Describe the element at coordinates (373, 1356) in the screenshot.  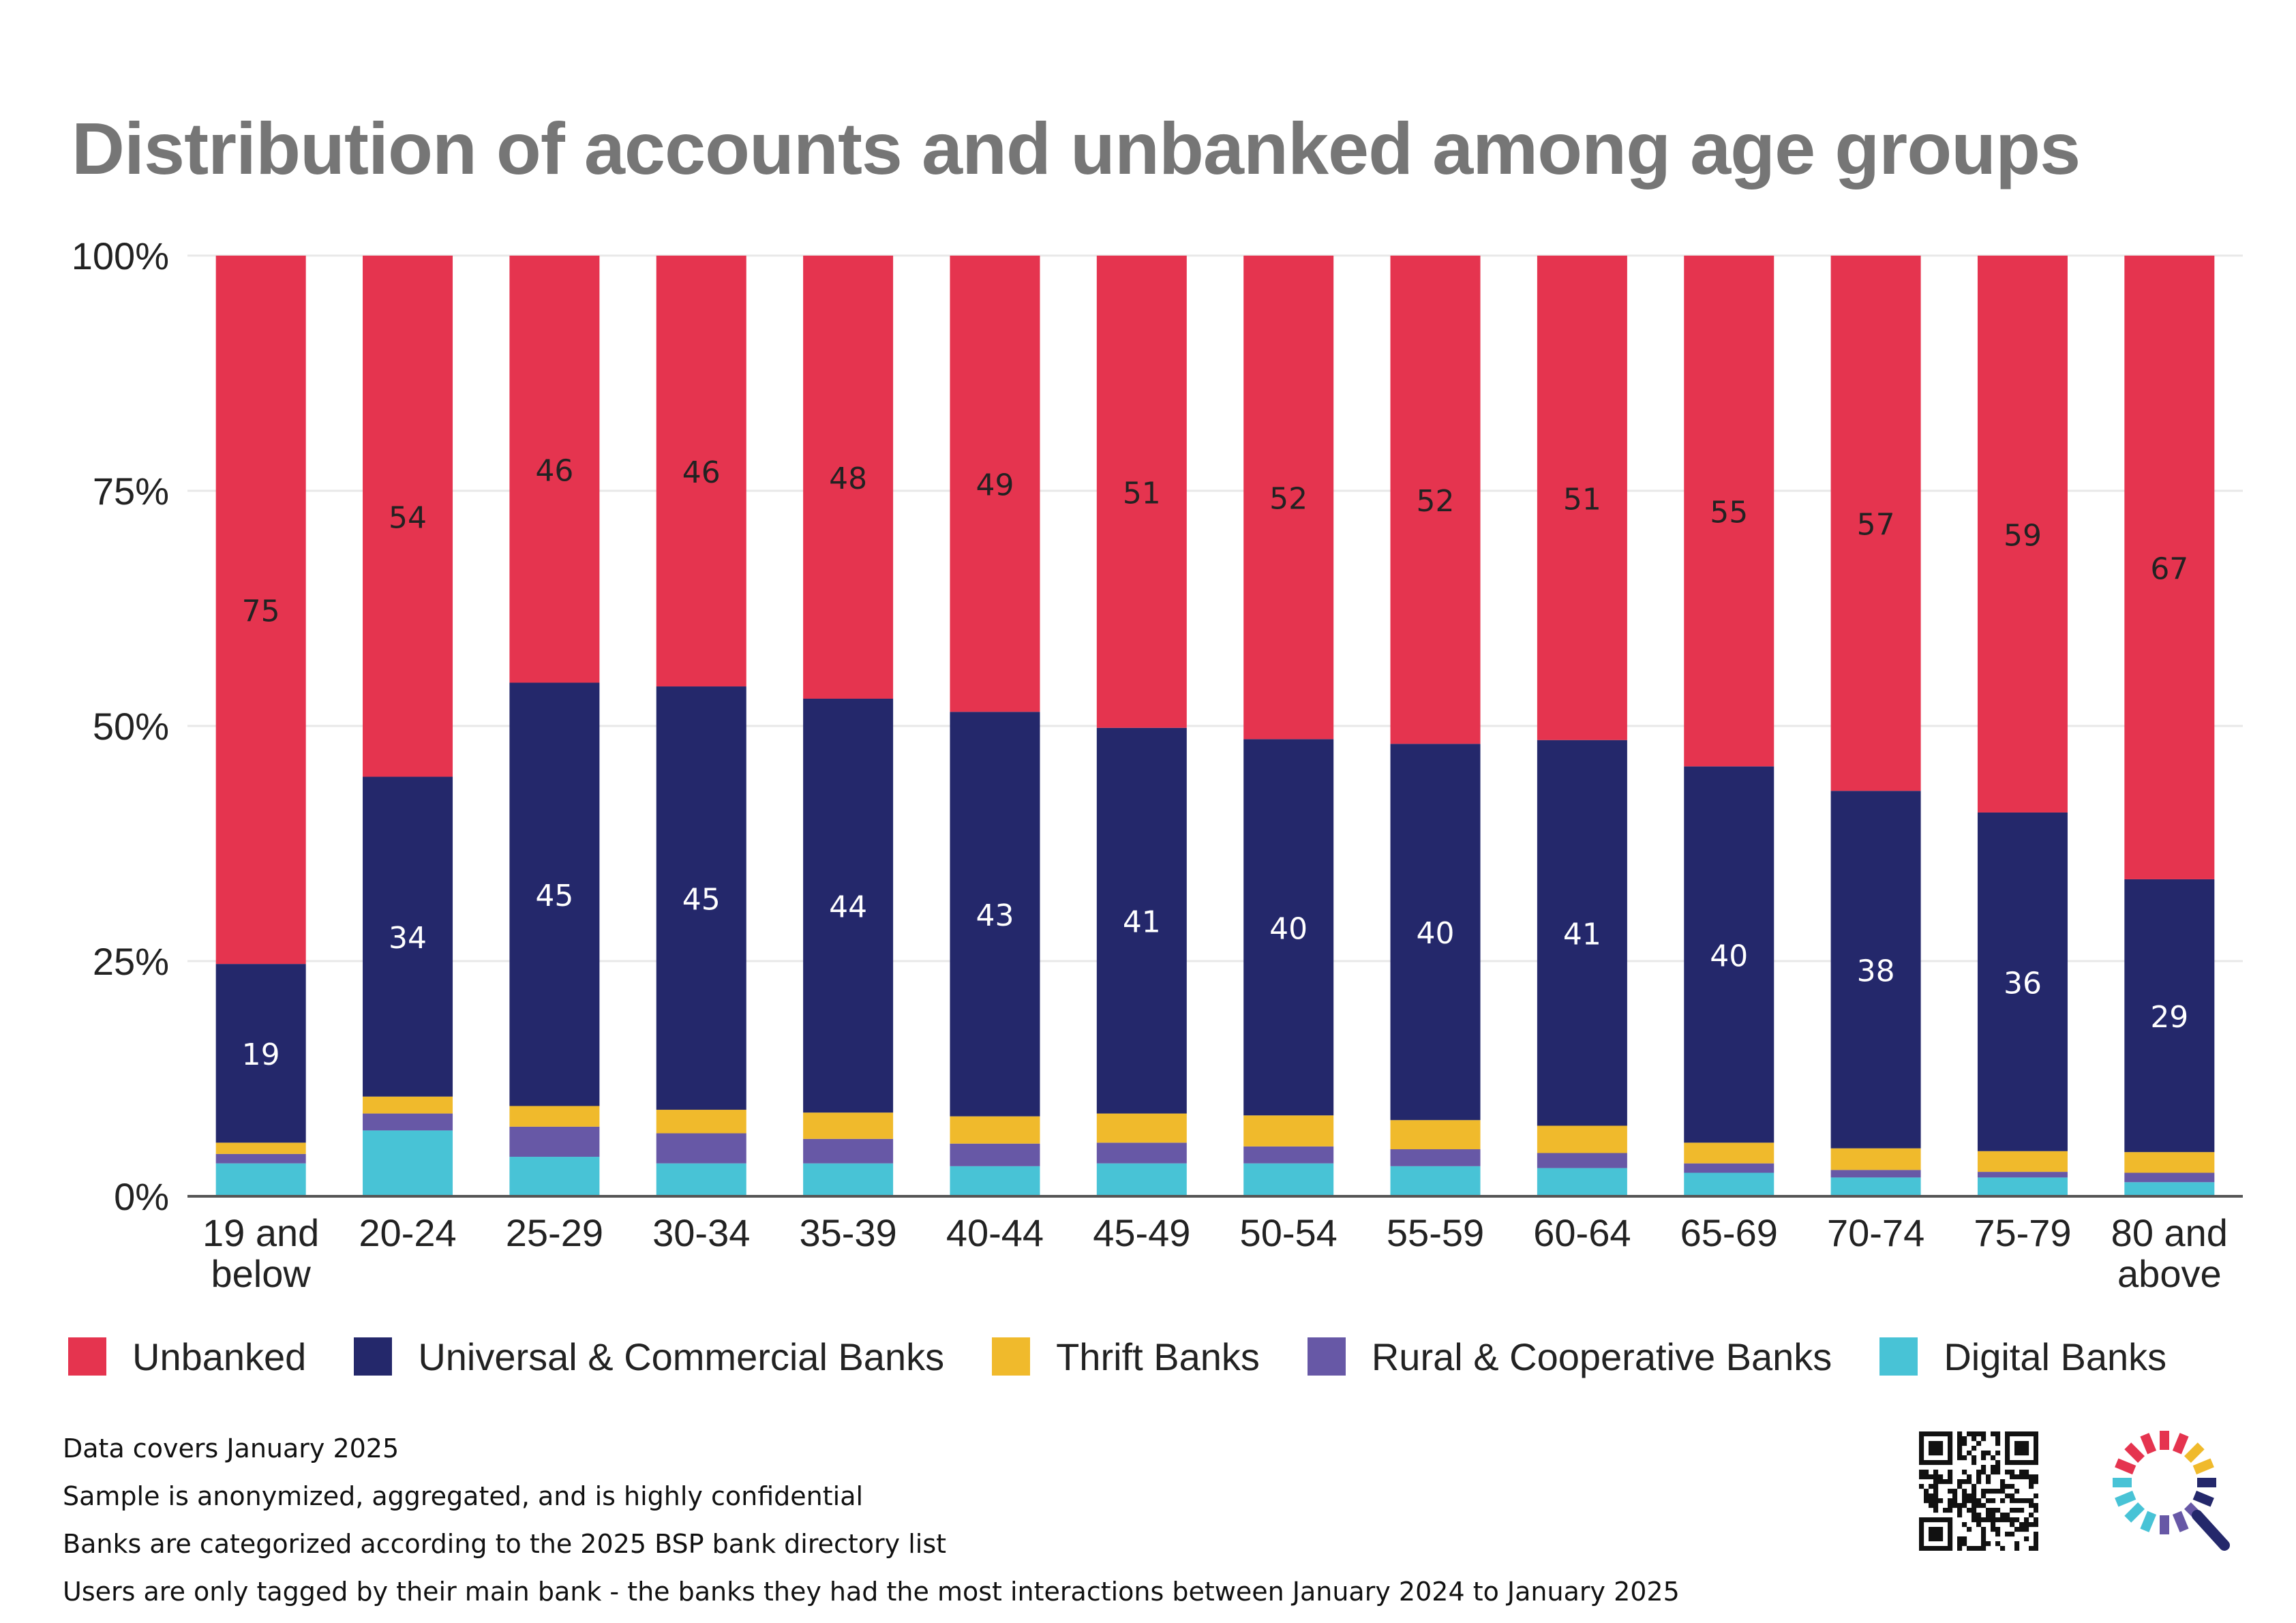
I see `legend-swatch-universal-commercial` at that location.